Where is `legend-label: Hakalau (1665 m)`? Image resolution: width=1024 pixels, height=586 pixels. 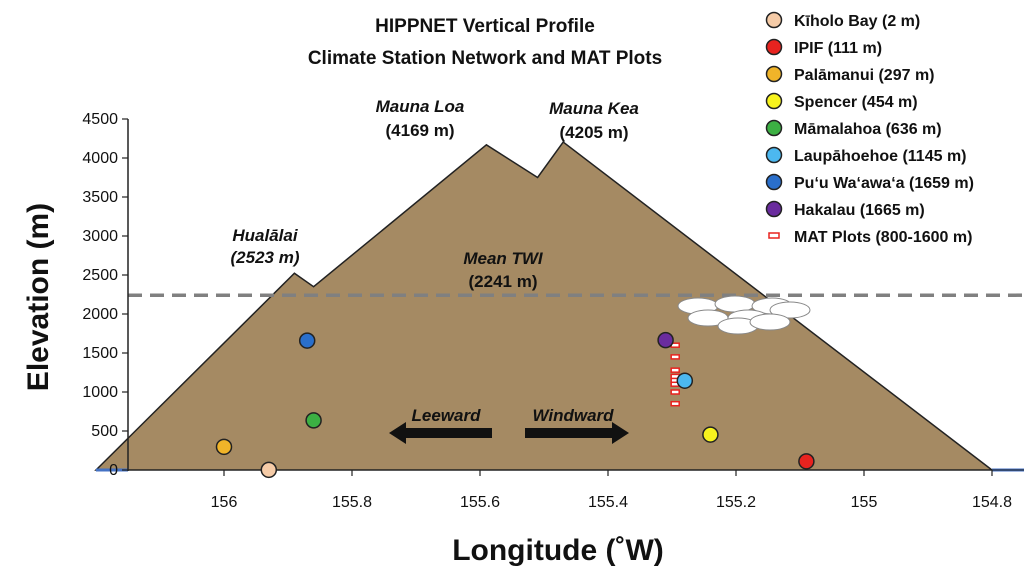
legend-label: Hakalau (1665 m) is located at coordinates (859, 210).